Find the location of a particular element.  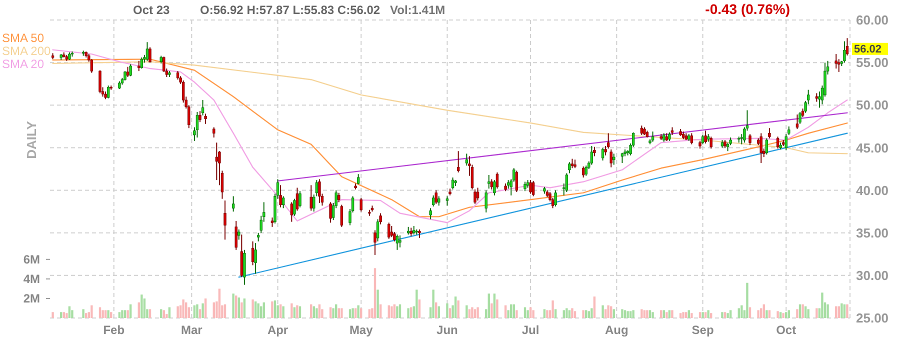

x-tick-label: Mar is located at coordinates (191, 330).